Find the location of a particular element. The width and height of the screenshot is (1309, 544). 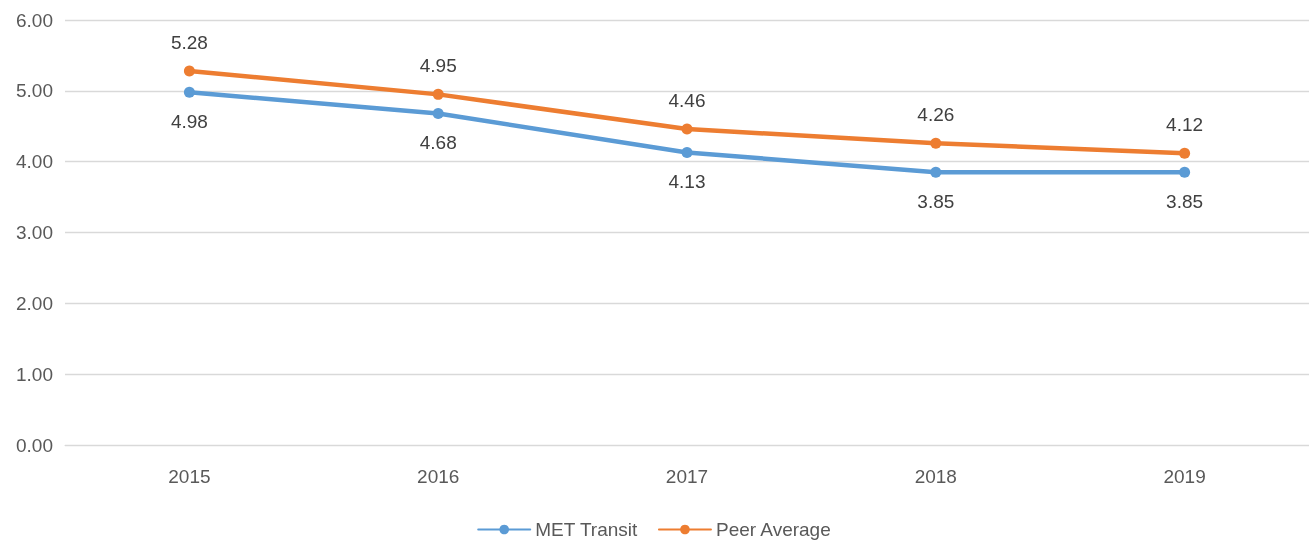

x-tick-label: 2017 is located at coordinates (687, 476).